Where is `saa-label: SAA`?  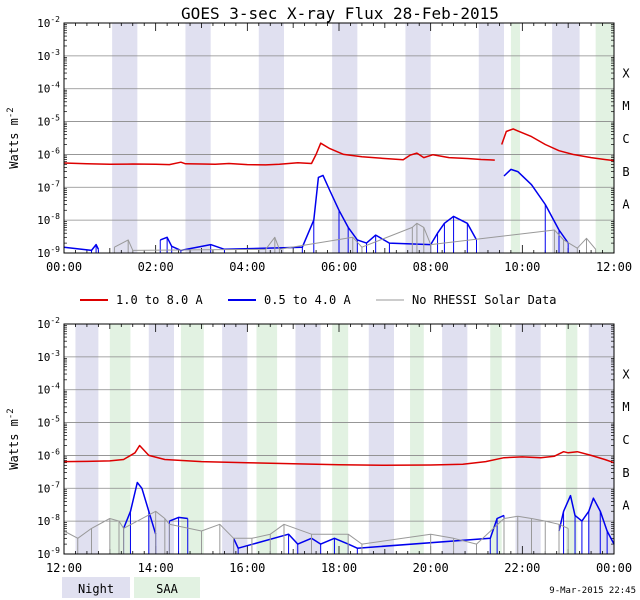
saa-label: SAA is located at coordinates (167, 589).